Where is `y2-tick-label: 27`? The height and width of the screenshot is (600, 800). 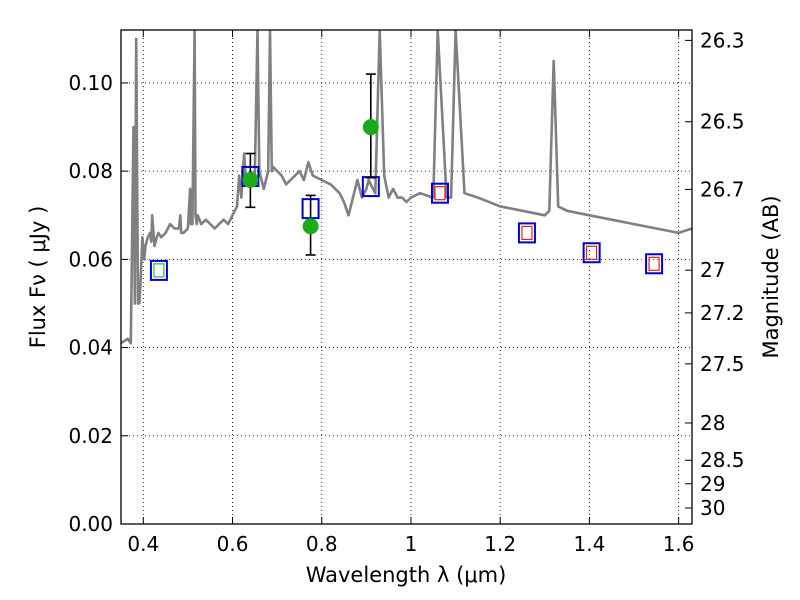
y2-tick-label: 27 is located at coordinates (712, 270).